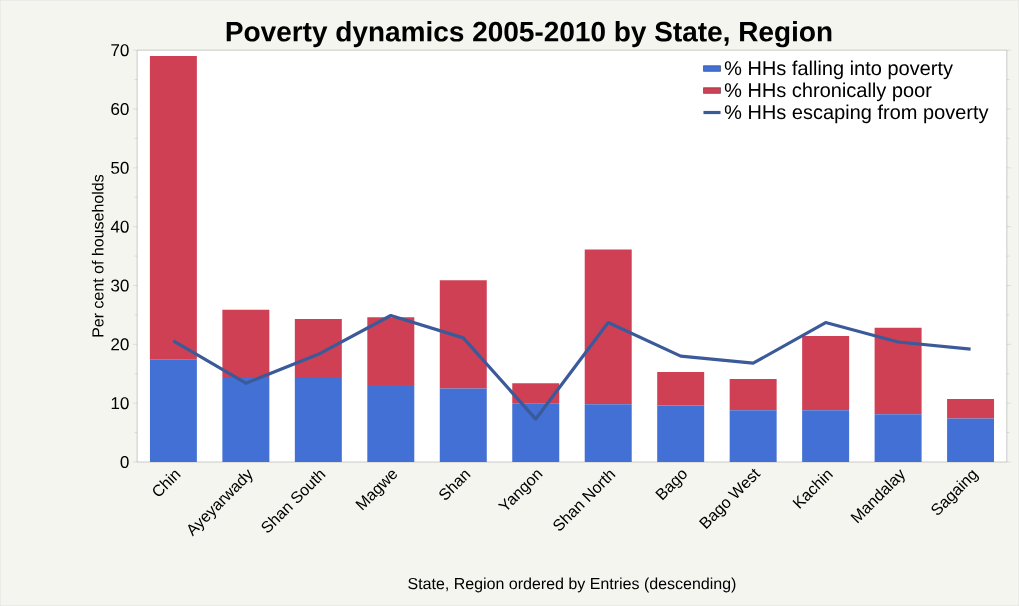  What do you see at coordinates (572, 367) in the screenshot?
I see `line-series` at bounding box center [572, 367].